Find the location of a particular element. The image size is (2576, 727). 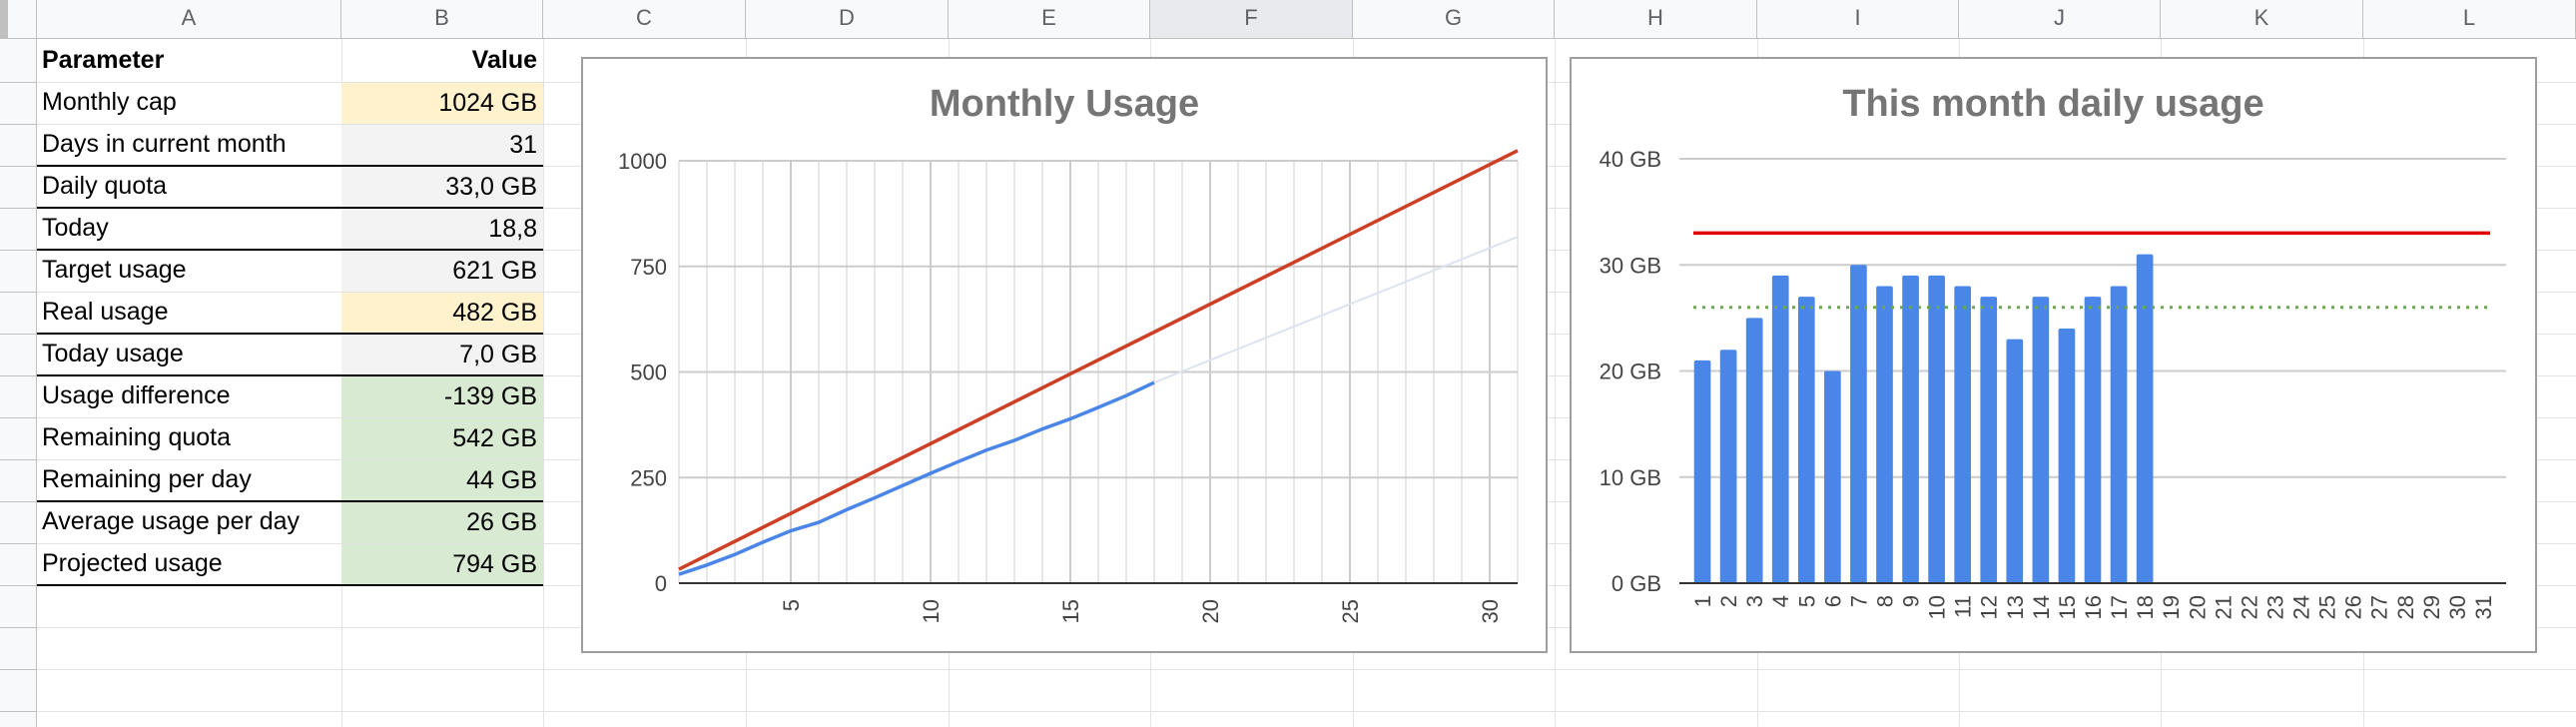

x-tick-label: 12 is located at coordinates (1989, 607).